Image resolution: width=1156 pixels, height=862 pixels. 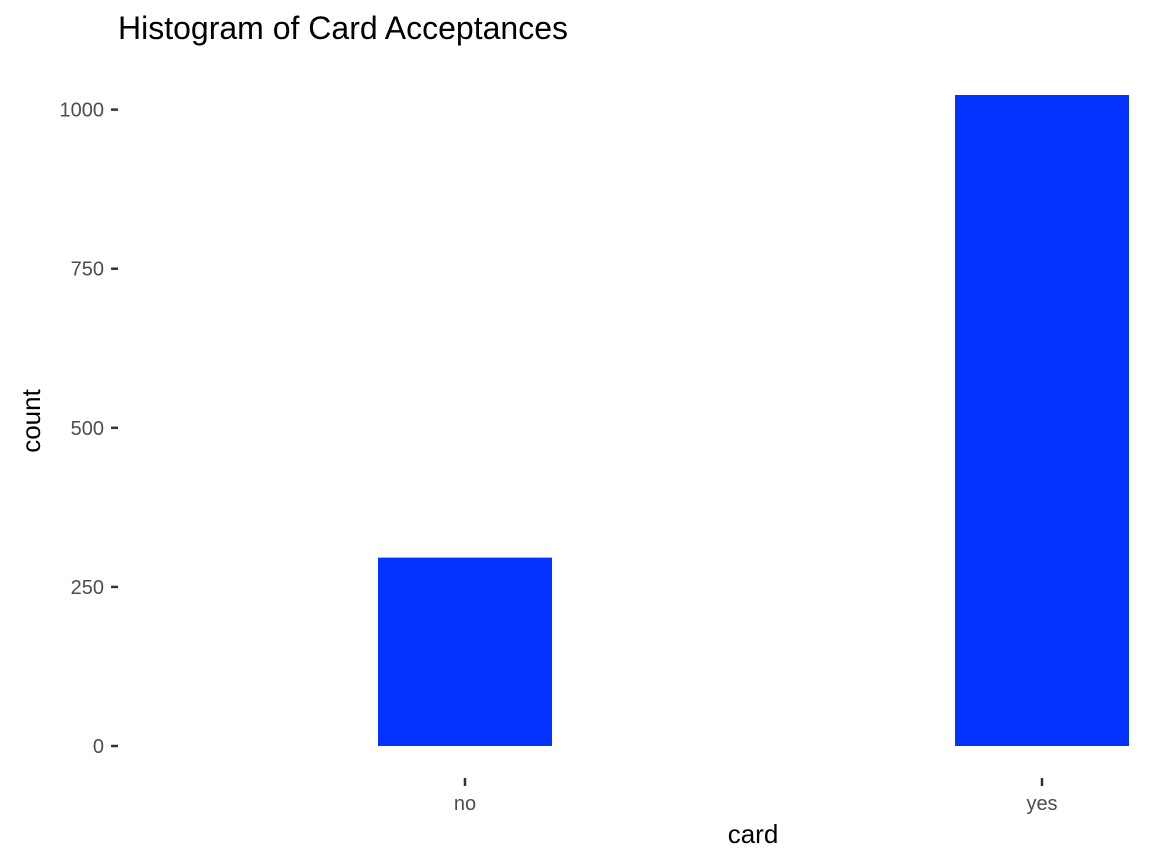 What do you see at coordinates (87, 588) in the screenshot?
I see `y-tick-label: 250` at bounding box center [87, 588].